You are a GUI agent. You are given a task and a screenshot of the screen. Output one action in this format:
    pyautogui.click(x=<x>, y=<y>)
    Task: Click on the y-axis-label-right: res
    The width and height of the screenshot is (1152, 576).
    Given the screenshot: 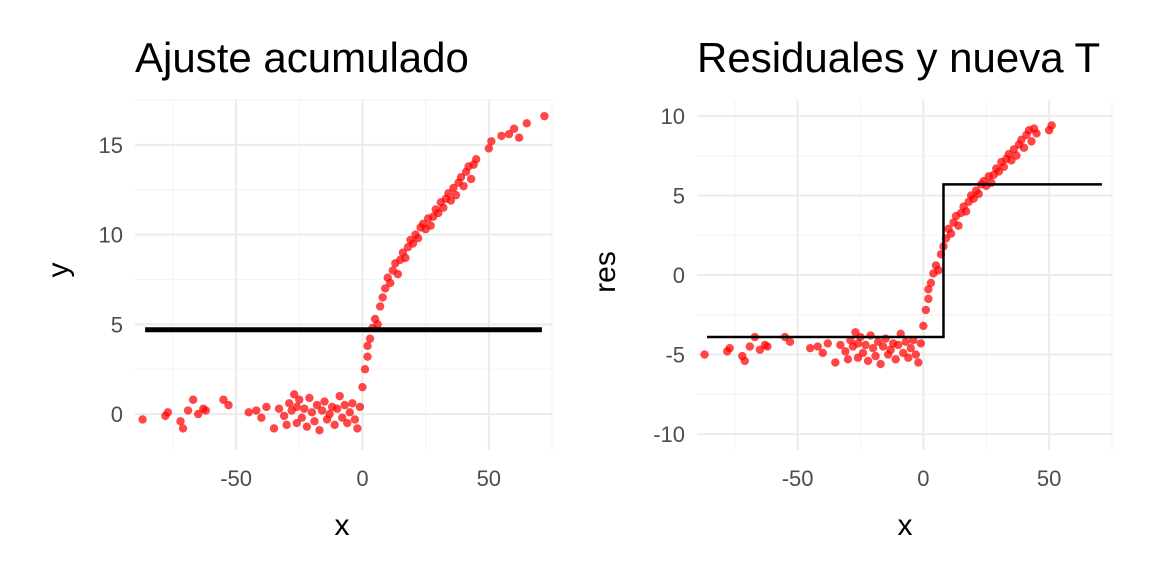 What is the action you would take?
    pyautogui.click(x=605, y=272)
    